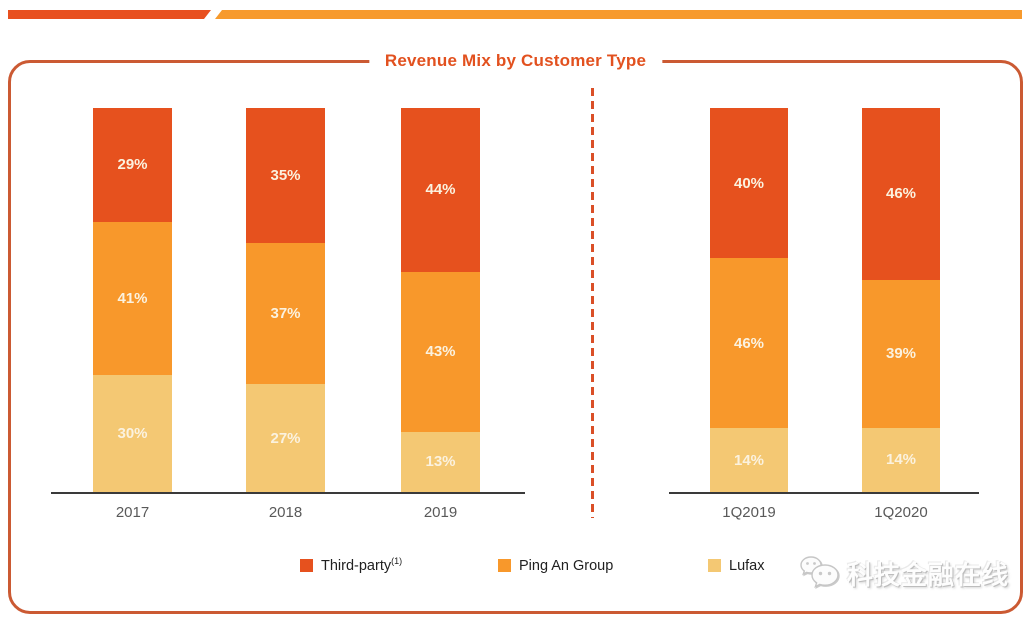 The height and width of the screenshot is (624, 1034). I want to click on legend-swatch-lufax, so click(714, 565).